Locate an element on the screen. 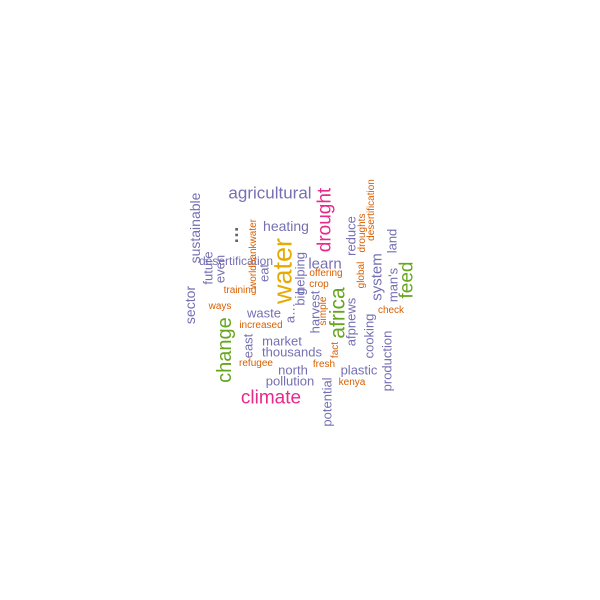 The height and width of the screenshot is (600, 600). word-fresh: fresh is located at coordinates (324, 364).